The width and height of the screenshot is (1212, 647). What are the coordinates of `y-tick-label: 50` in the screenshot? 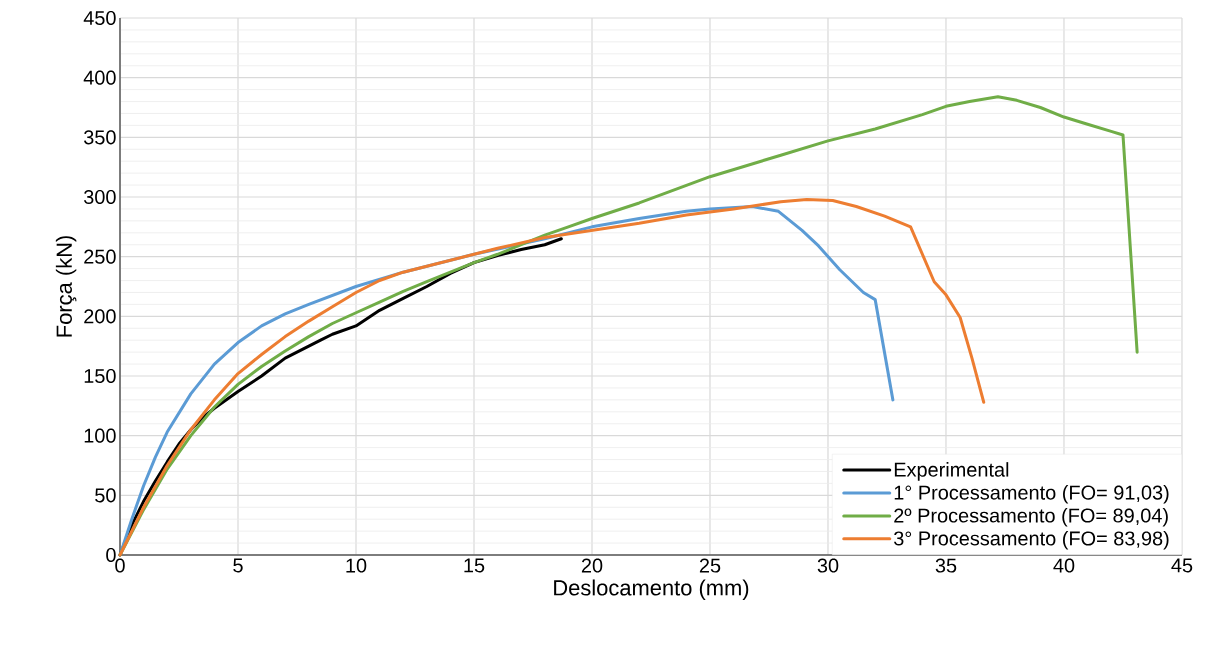 It's located at (105, 495).